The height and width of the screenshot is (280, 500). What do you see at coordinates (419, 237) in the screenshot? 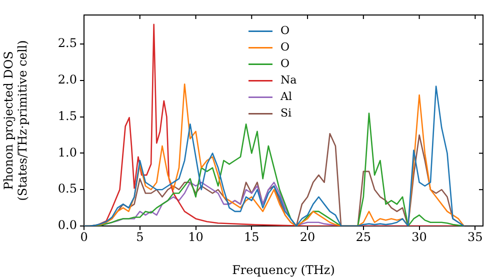
I see `x-tick-label: 30` at bounding box center [419, 237].